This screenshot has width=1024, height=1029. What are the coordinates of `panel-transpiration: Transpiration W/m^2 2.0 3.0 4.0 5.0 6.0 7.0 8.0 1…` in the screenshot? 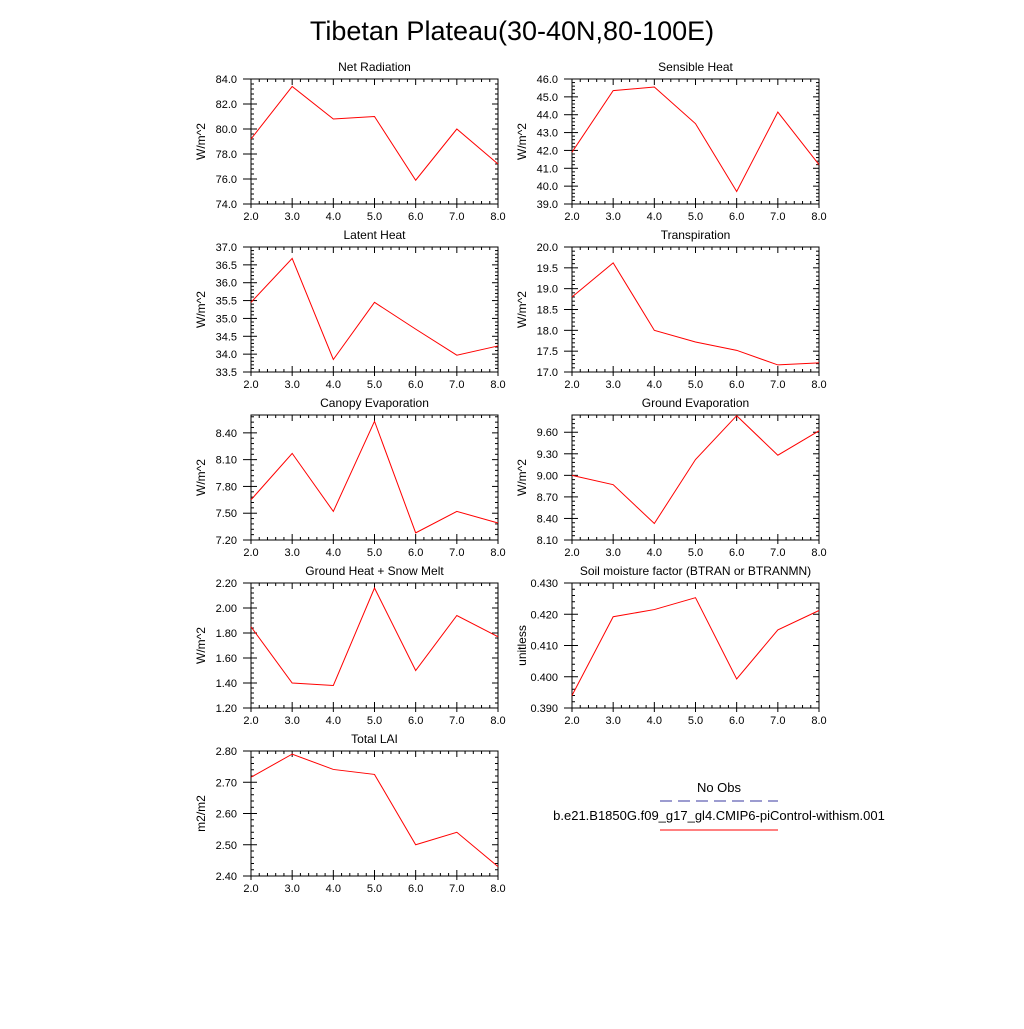 It's located at (671, 309).